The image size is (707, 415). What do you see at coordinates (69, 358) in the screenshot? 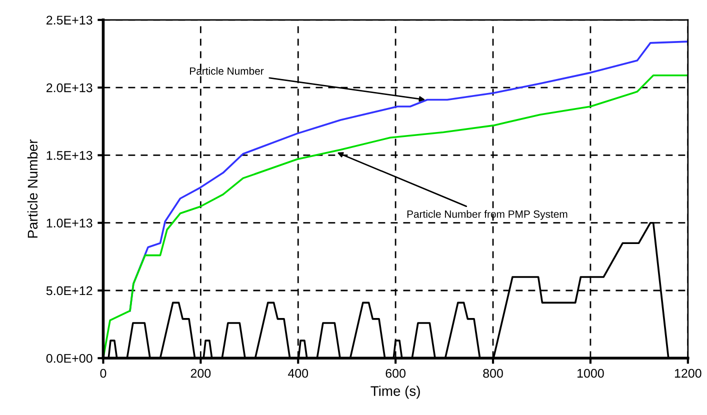
I see `y-tick-label: 0.0E+00` at bounding box center [69, 358].